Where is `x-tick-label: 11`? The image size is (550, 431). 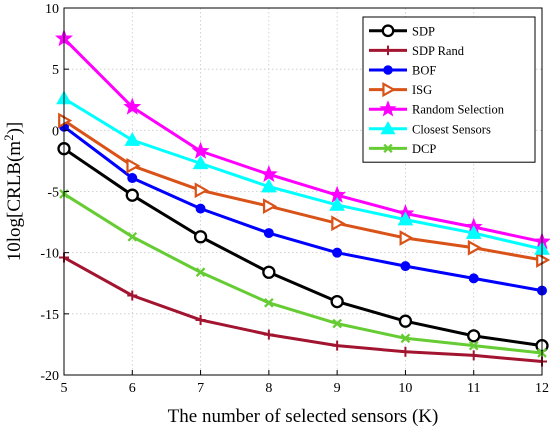 x-tick-label: 11 is located at coordinates (473, 388).